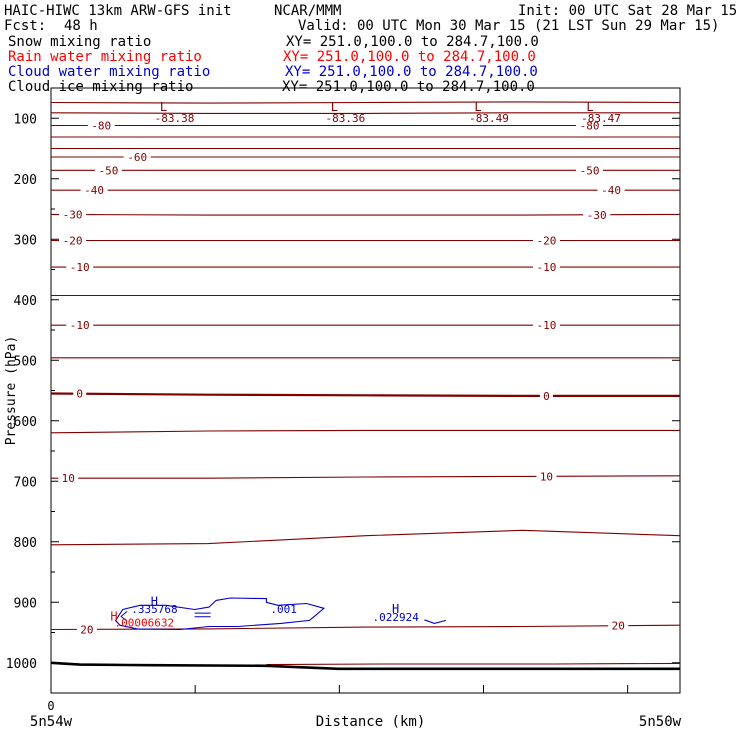 The image size is (740, 740). Describe the element at coordinates (25, 543) in the screenshot. I see `y-tick-label: 800` at that location.